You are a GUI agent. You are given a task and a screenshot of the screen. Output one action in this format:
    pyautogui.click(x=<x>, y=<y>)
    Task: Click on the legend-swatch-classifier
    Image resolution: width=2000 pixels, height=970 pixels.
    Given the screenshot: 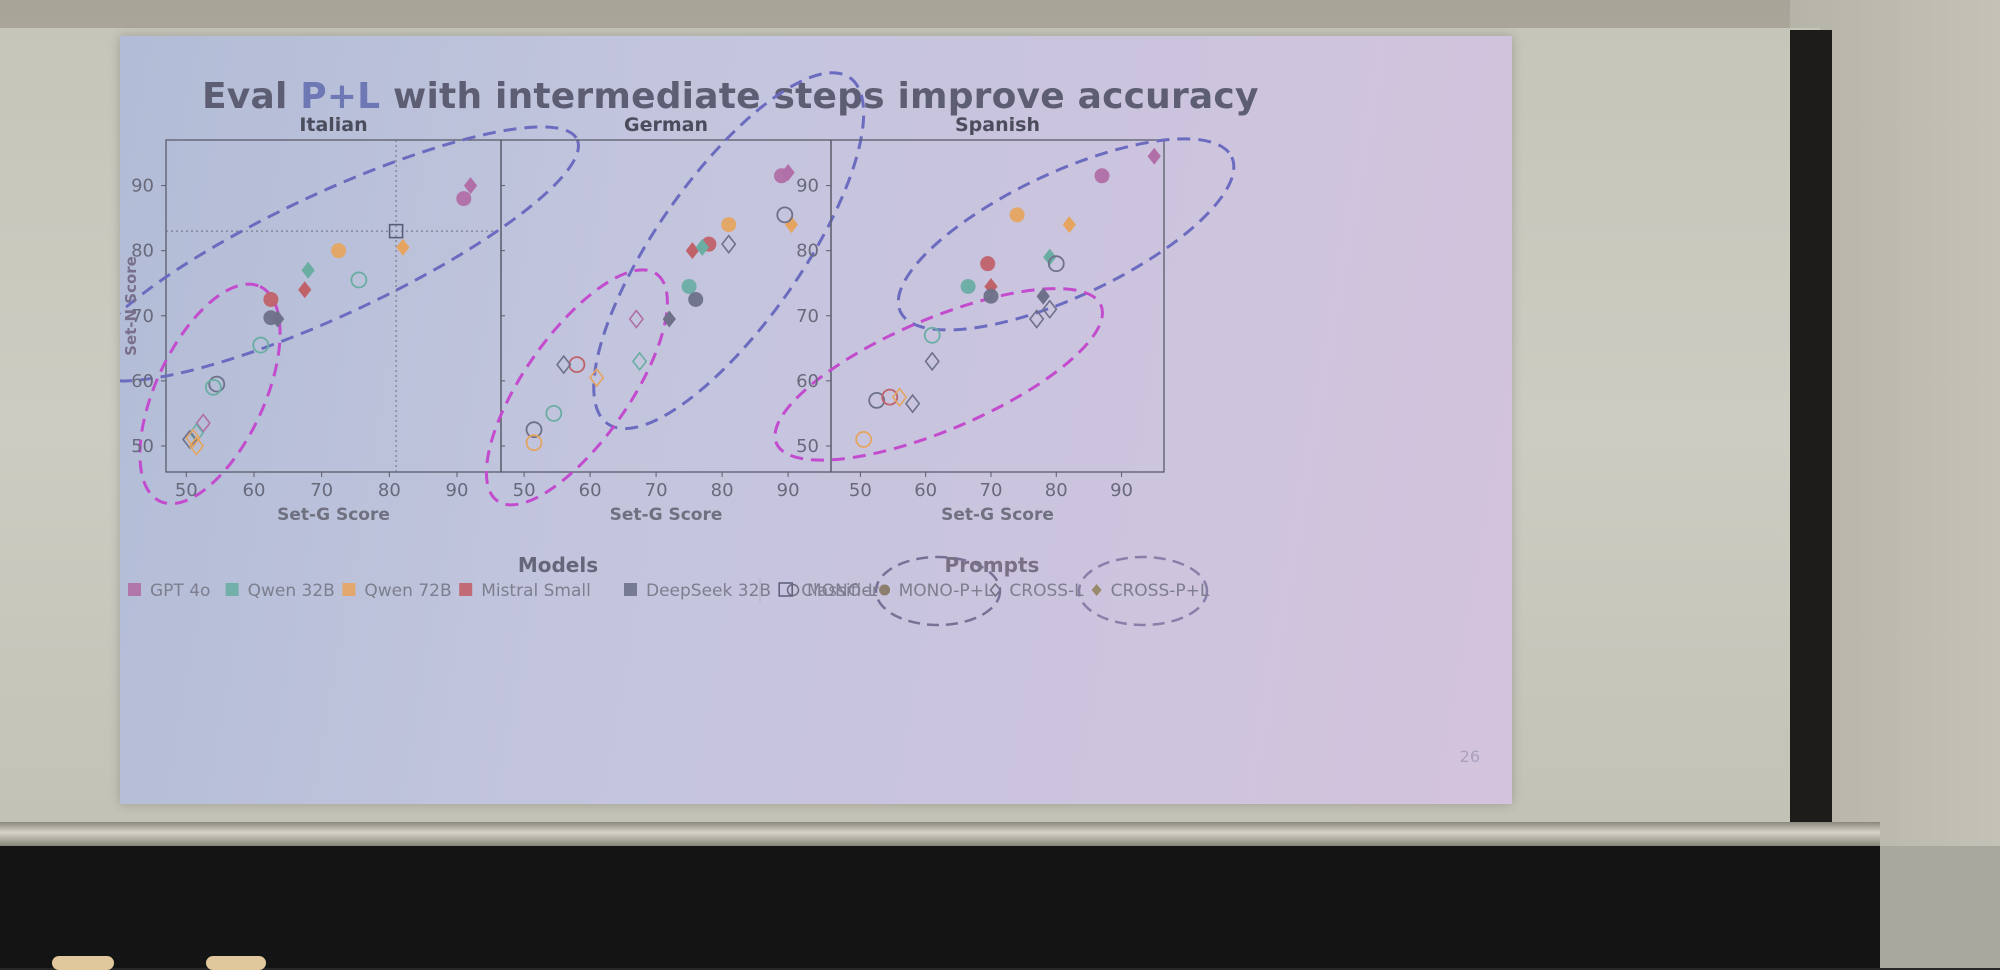 What is the action you would take?
    pyautogui.click(x=785, y=589)
    